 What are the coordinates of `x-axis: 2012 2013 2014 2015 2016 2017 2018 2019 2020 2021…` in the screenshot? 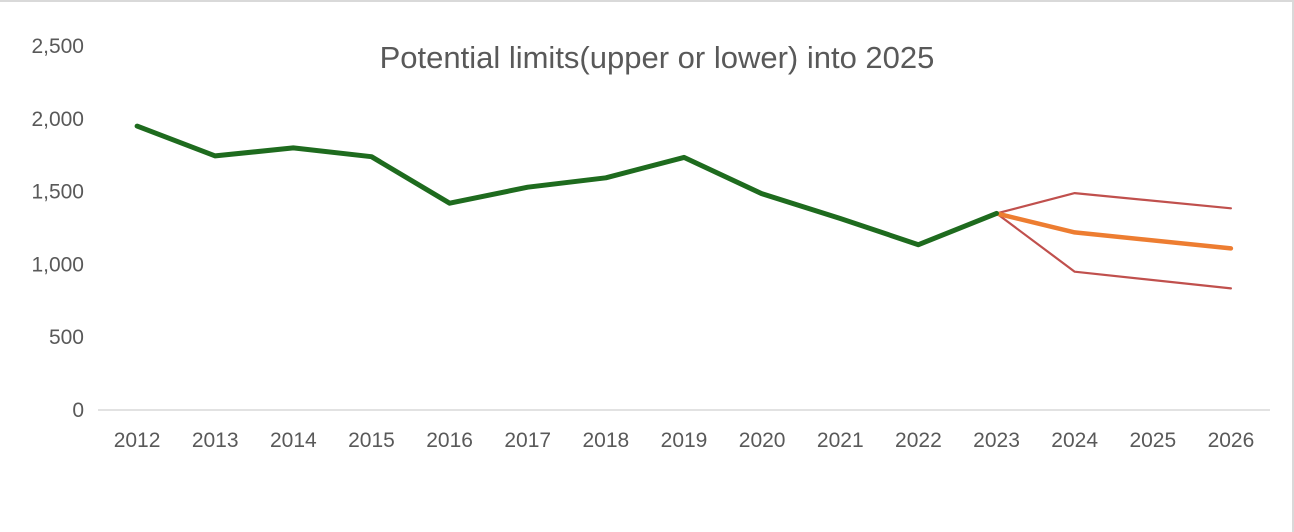 It's located at (684, 440).